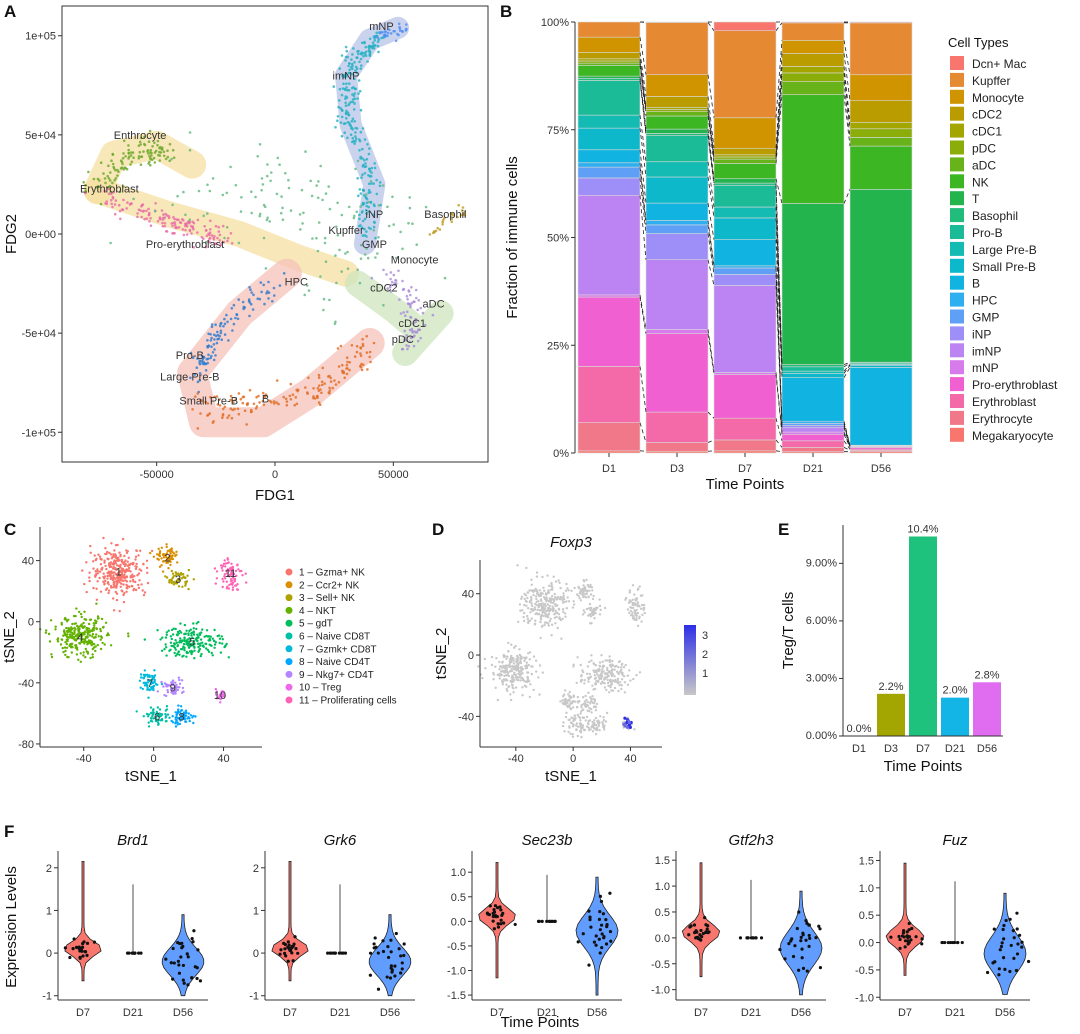 This screenshot has width=1080, height=1034. What do you see at coordinates (471, 656) in the screenshot?
I see `y-tick-label-1: 0` at bounding box center [471, 656].